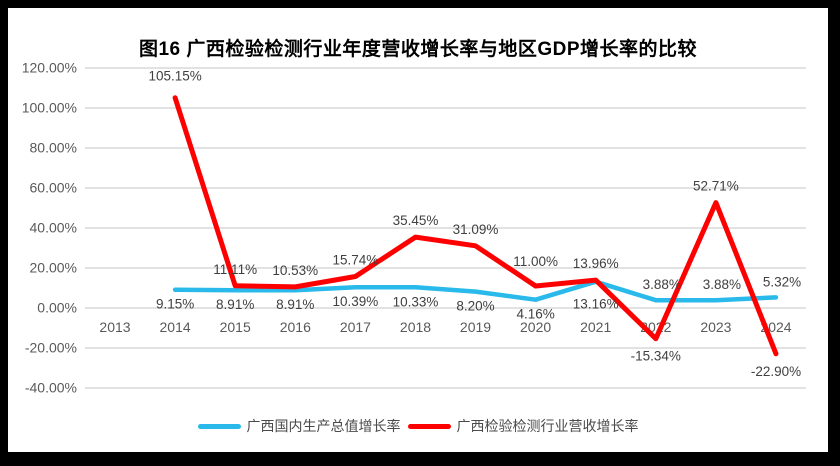 Image resolution: width=840 pixels, height=466 pixels. What do you see at coordinates (535, 314) in the screenshot?
I see `svg-text: 4.16%` at bounding box center [535, 314].